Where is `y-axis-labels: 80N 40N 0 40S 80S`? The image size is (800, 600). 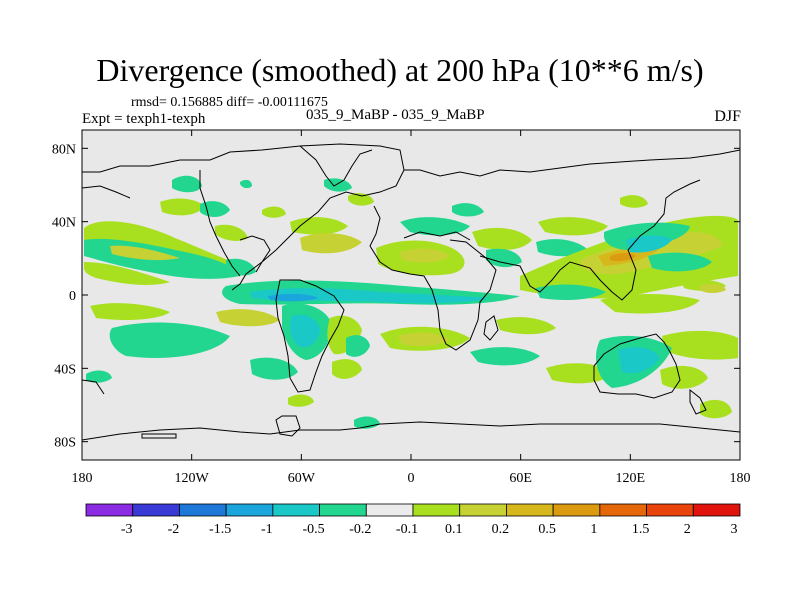
y-axis-labels: 80N 40N 0 40S 80S is located at coordinates (64, 296).